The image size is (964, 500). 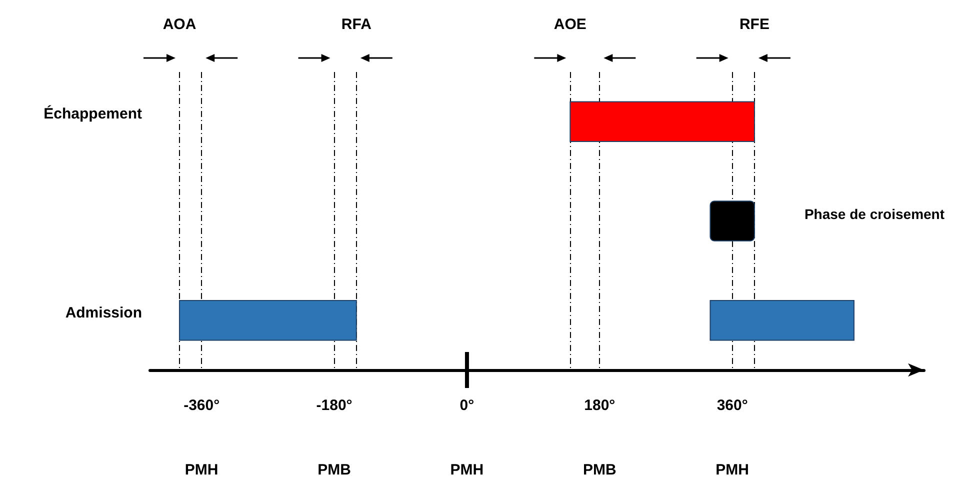 I want to click on x-tick-label: -180°, so click(x=334, y=405).